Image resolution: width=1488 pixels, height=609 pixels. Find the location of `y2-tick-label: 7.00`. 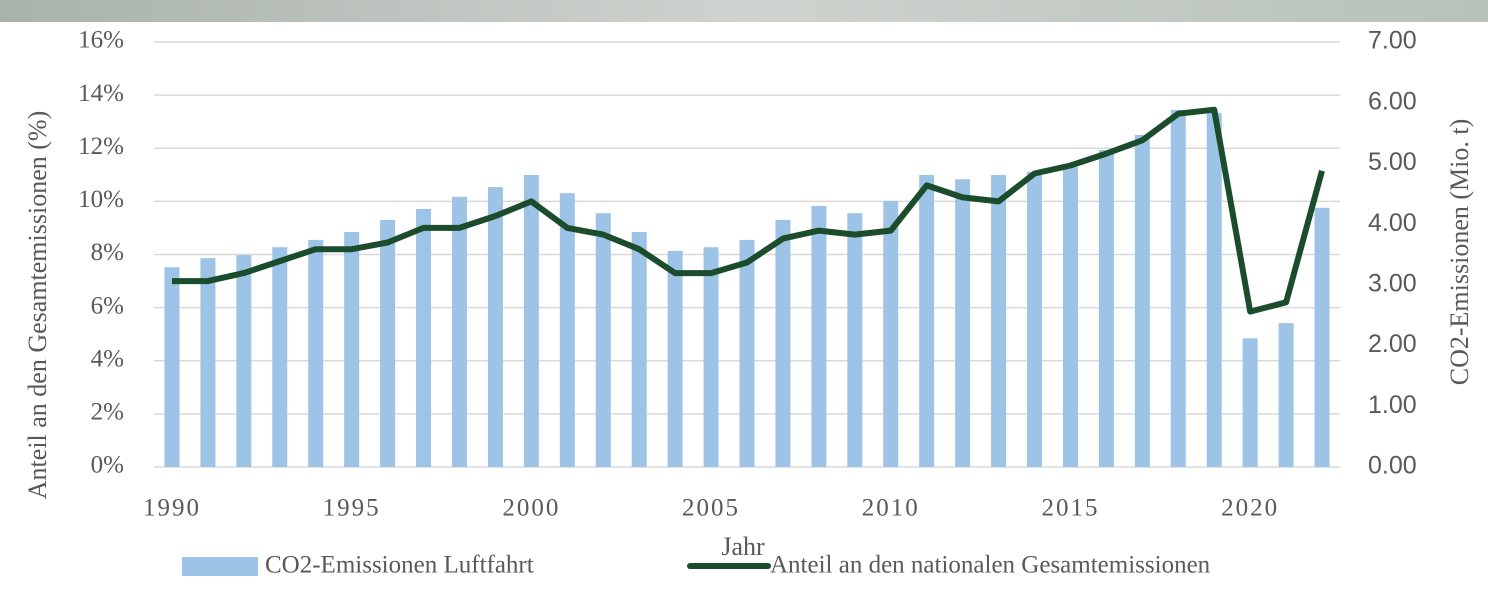

y2-tick-label: 7.00 is located at coordinates (1392, 41).